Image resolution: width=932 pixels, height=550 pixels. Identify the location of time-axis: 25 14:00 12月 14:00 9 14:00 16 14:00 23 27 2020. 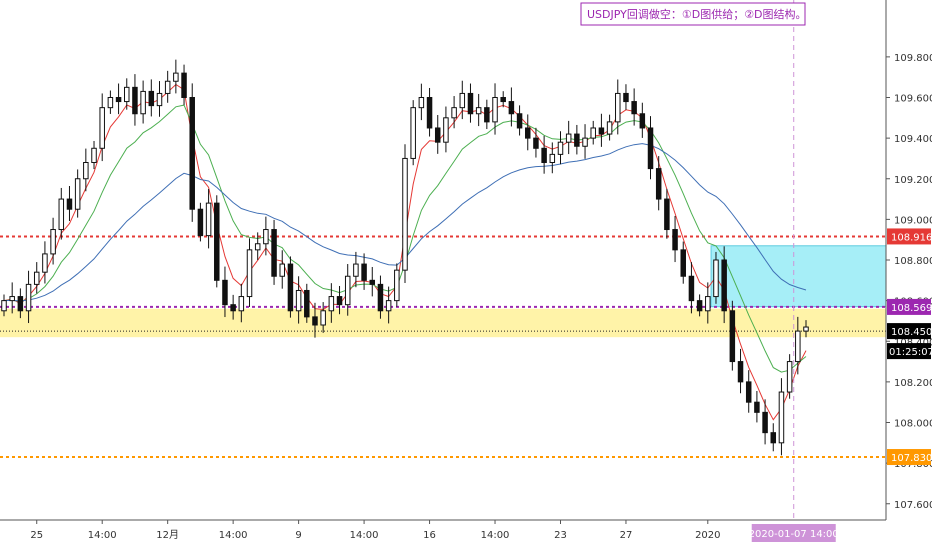
(375, 530).